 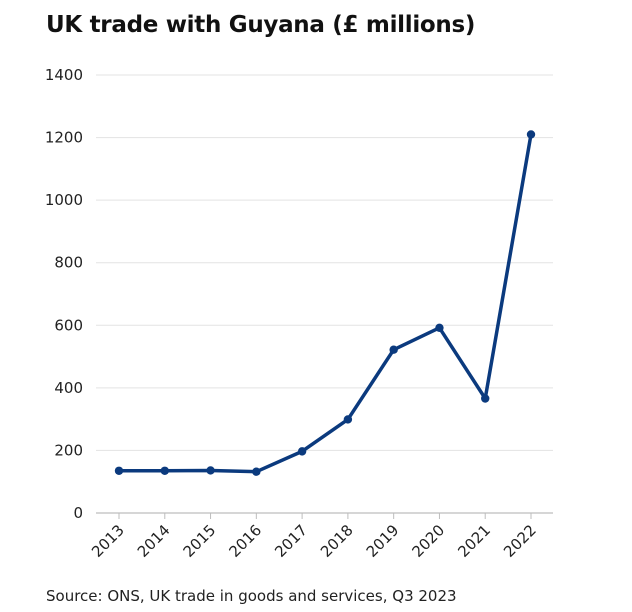 I want to click on data-point-2021, so click(x=485, y=398).